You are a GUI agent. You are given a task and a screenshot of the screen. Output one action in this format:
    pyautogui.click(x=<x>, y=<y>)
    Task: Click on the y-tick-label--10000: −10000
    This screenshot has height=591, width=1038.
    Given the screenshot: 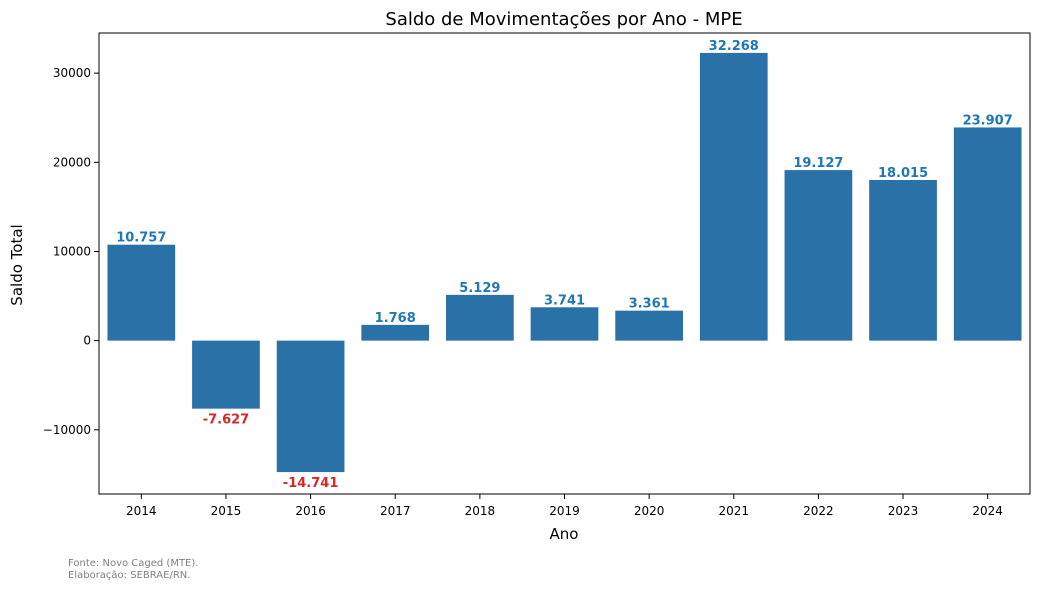 What is the action you would take?
    pyautogui.click(x=67, y=430)
    